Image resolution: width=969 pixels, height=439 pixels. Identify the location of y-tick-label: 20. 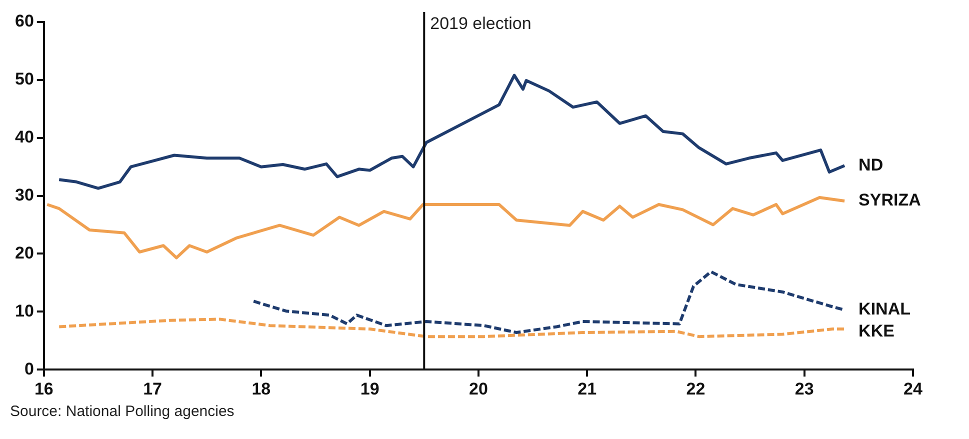
(24, 252).